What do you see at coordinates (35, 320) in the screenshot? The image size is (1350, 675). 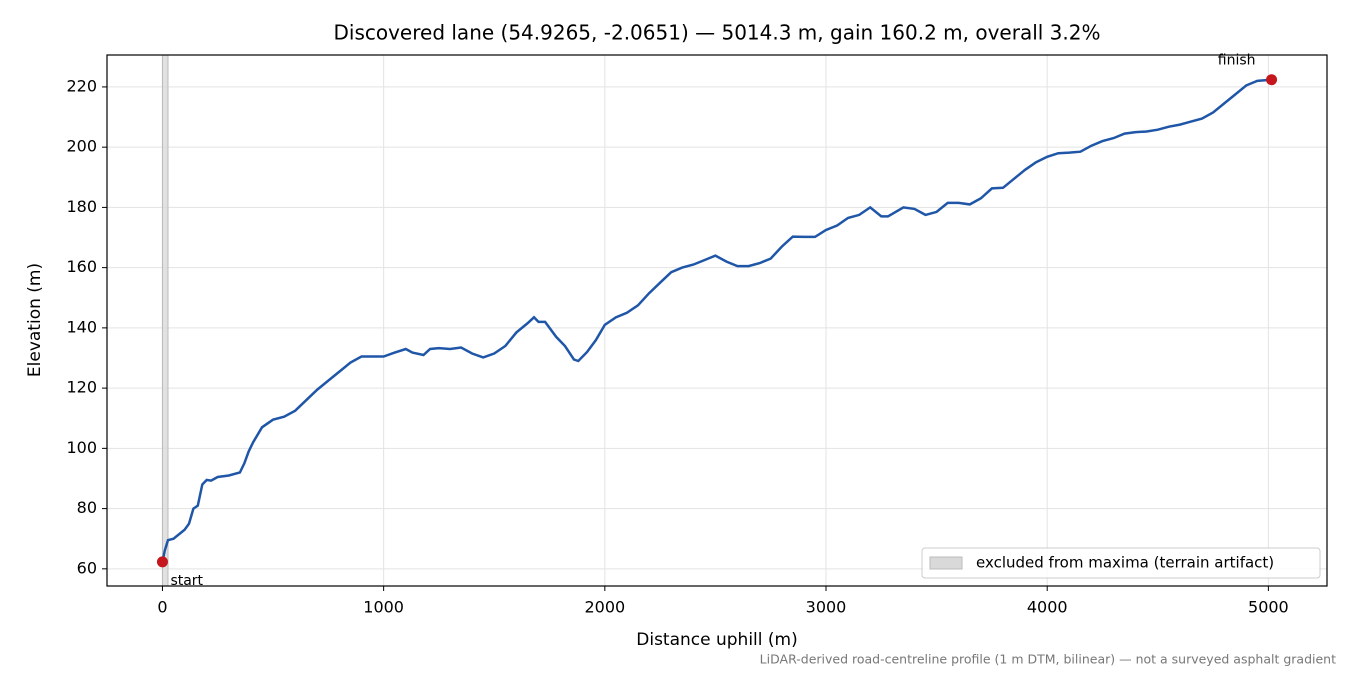 I see `y-axis-label: Elevation (m)` at bounding box center [35, 320].